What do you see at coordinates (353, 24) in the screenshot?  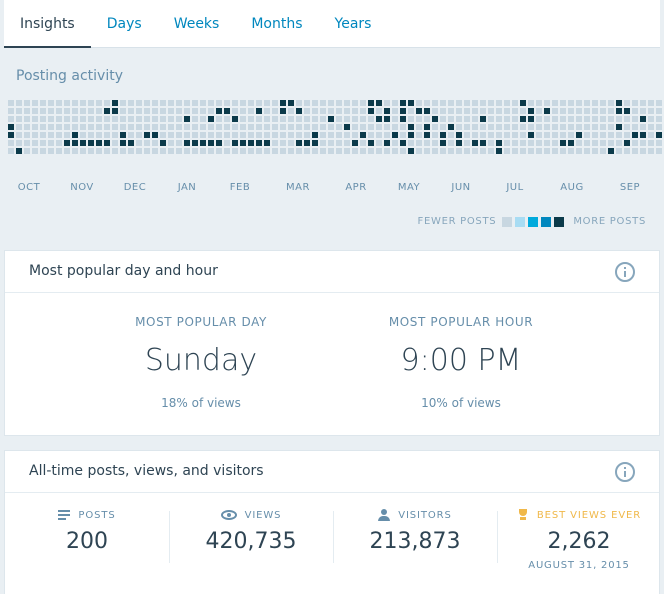 I see `tab-years: Years` at bounding box center [353, 24].